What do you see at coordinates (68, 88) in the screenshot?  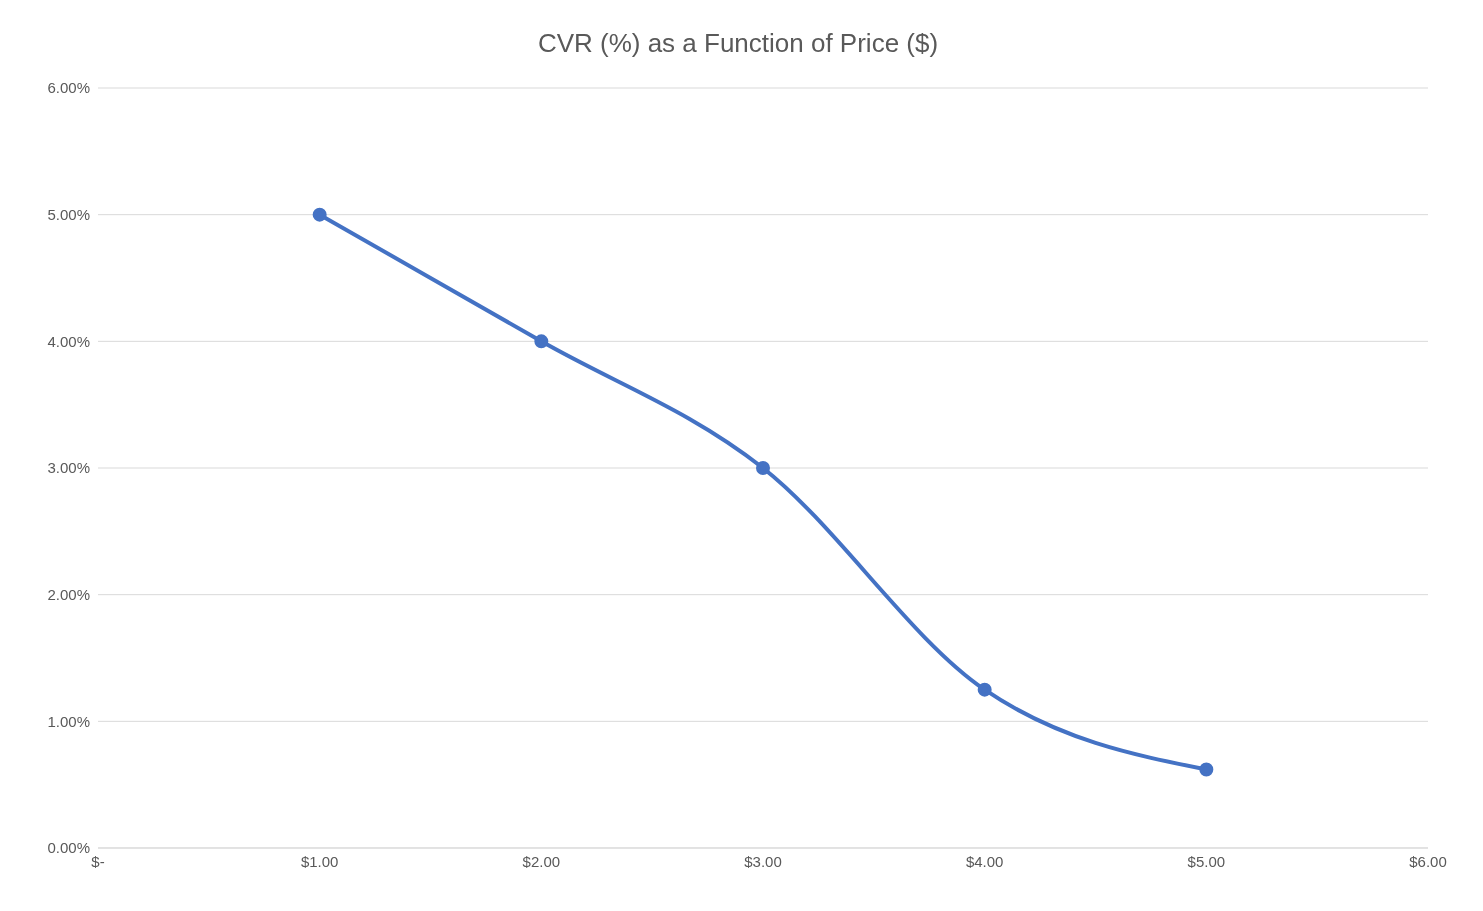 I see `y-tick-label: 6.00%` at bounding box center [68, 88].